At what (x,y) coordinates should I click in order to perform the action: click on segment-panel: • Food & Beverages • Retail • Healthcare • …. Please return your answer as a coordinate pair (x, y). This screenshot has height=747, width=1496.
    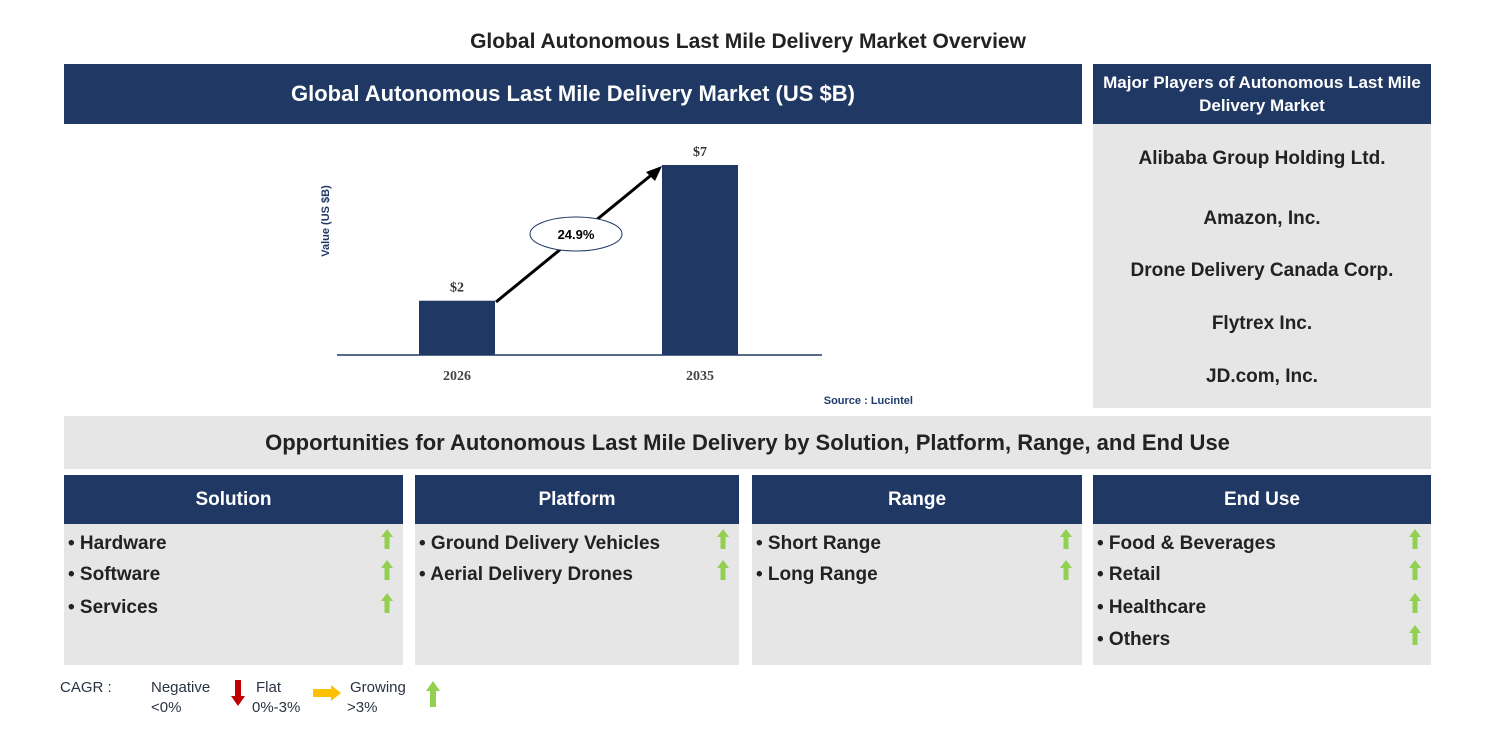
    Looking at the image, I should click on (1262, 594).